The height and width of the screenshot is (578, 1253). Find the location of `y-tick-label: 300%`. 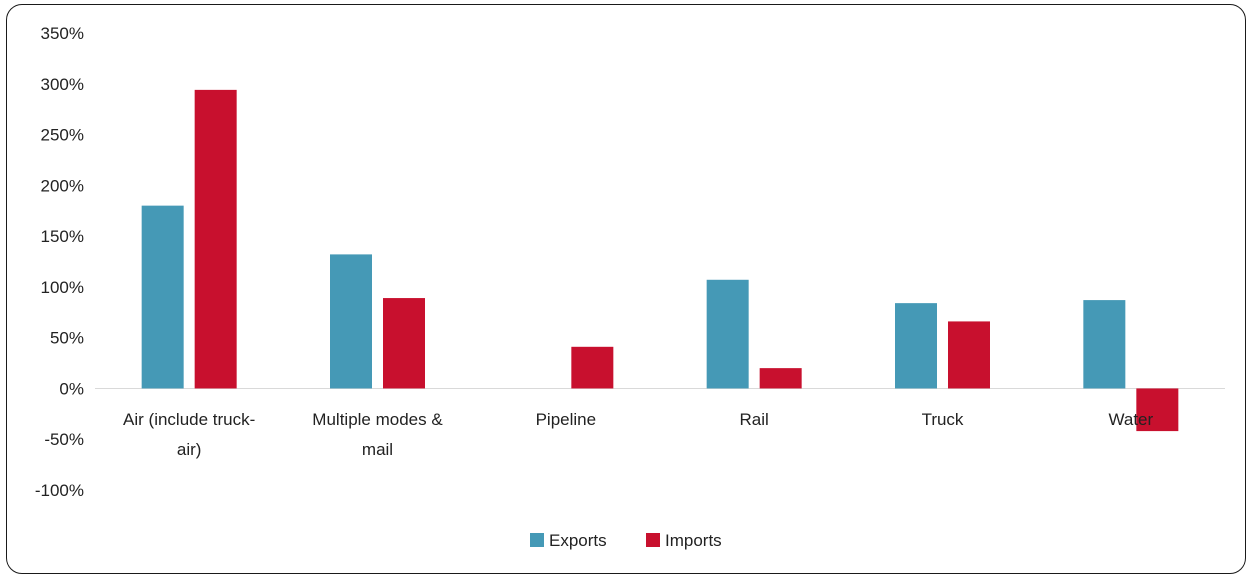

y-tick-label: 300% is located at coordinates (62, 84).